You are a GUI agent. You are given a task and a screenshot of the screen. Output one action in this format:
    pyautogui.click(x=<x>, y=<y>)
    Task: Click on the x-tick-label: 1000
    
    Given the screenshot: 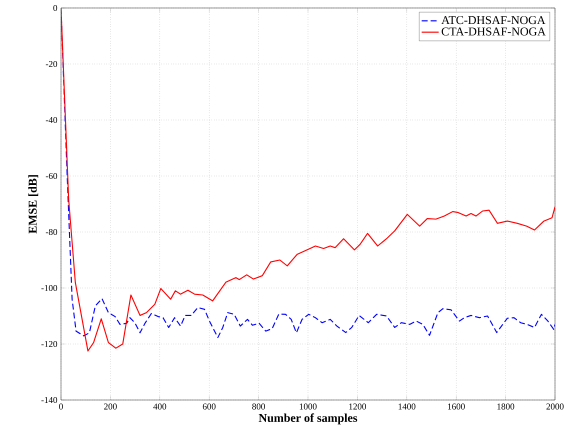 What is the action you would take?
    pyautogui.click(x=308, y=407)
    